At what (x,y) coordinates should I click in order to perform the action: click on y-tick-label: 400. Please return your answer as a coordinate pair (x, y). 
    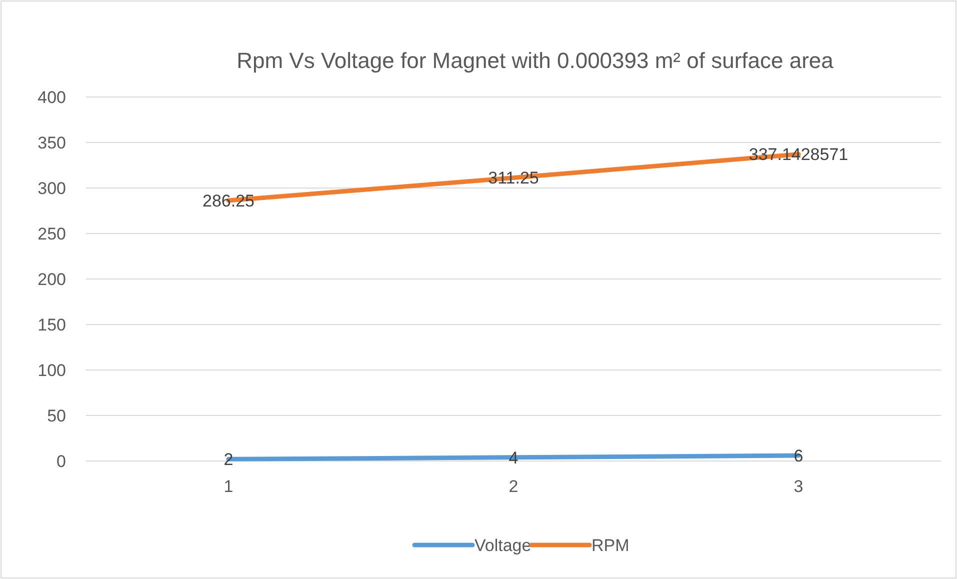
    Looking at the image, I should click on (52, 97).